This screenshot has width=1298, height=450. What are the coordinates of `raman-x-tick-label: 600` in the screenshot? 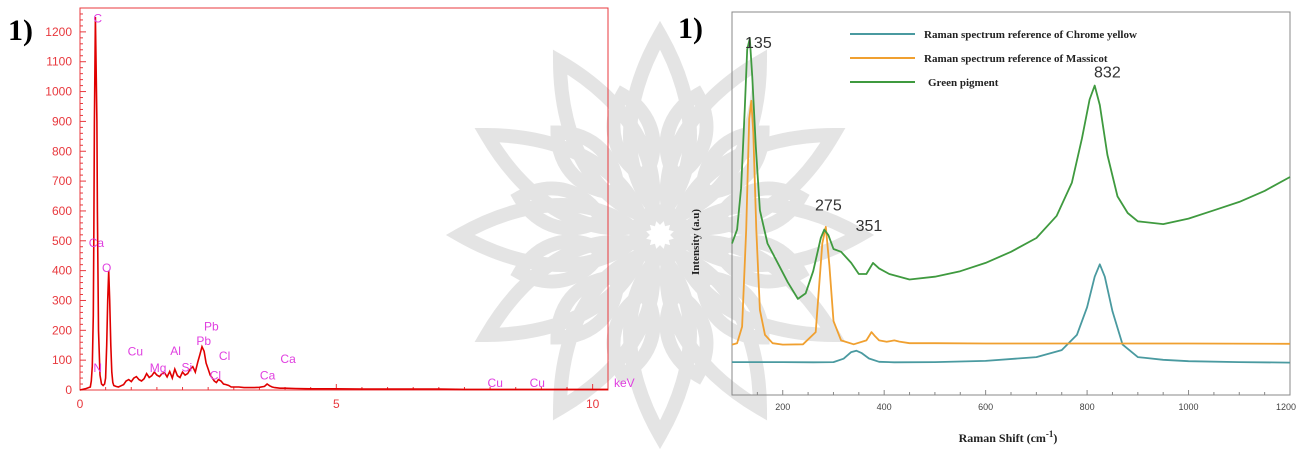 It's located at (985, 407).